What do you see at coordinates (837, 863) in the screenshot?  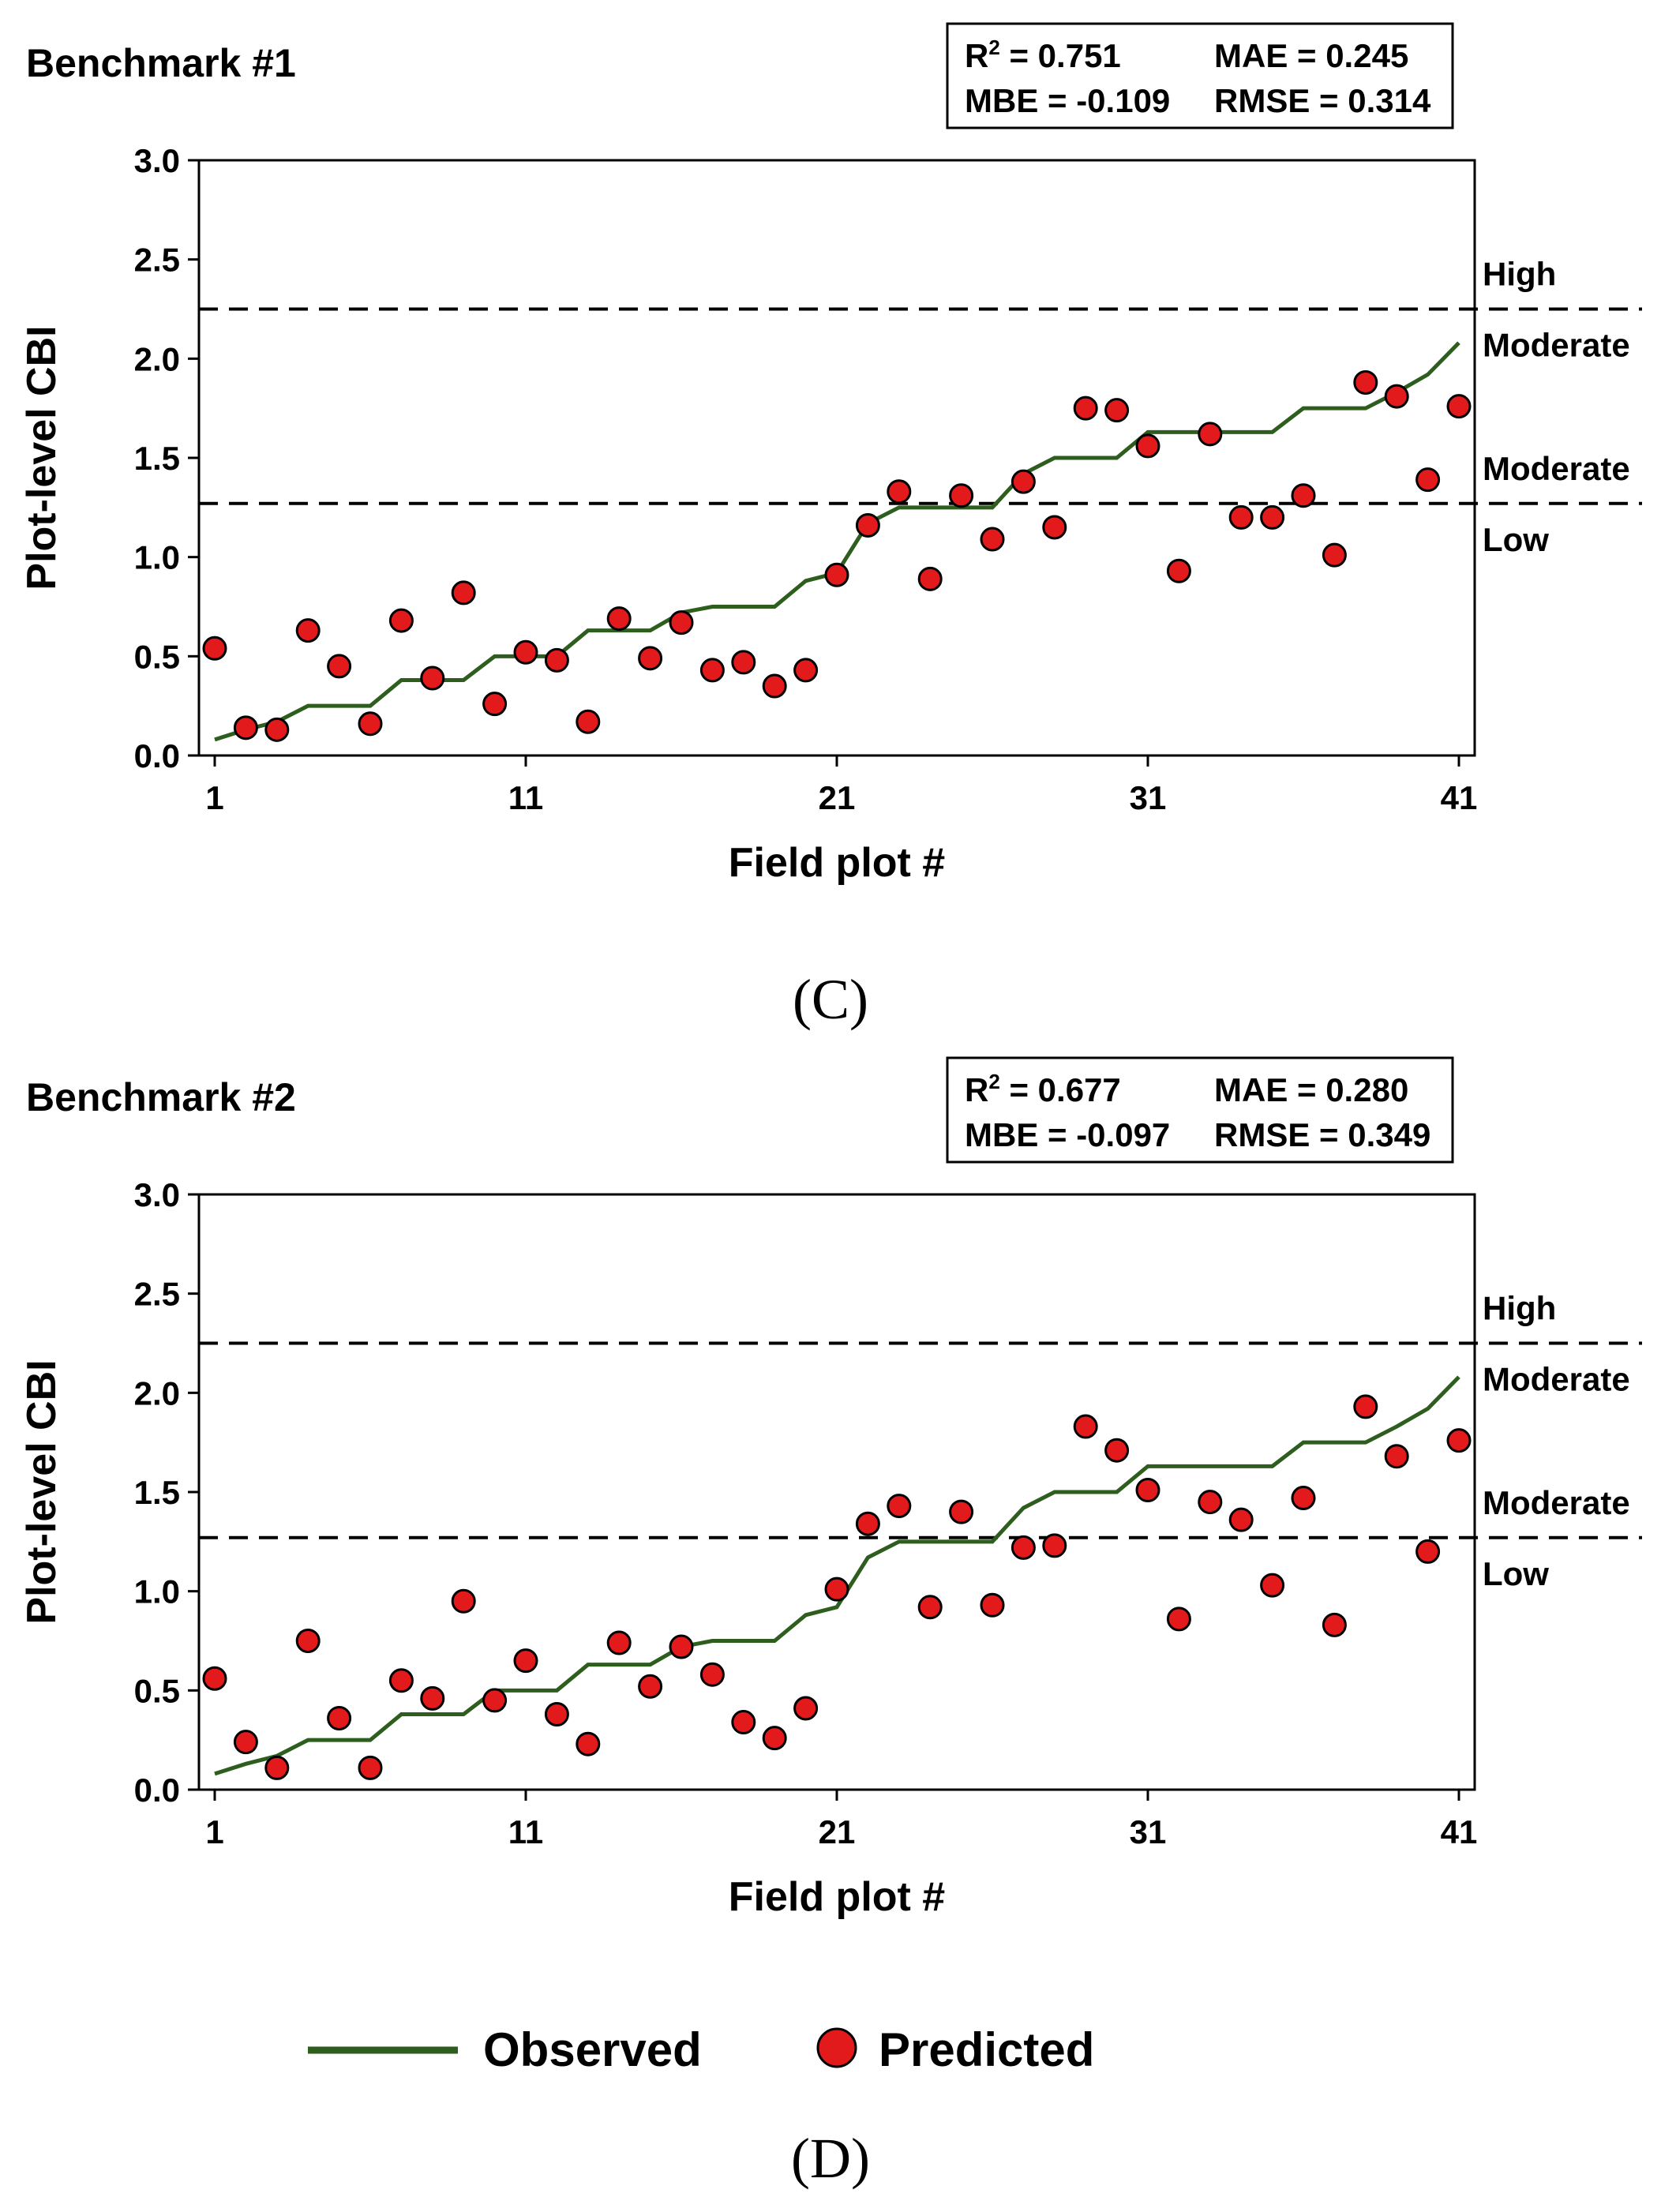 I see `x-axis-label: Field plot #` at bounding box center [837, 863].